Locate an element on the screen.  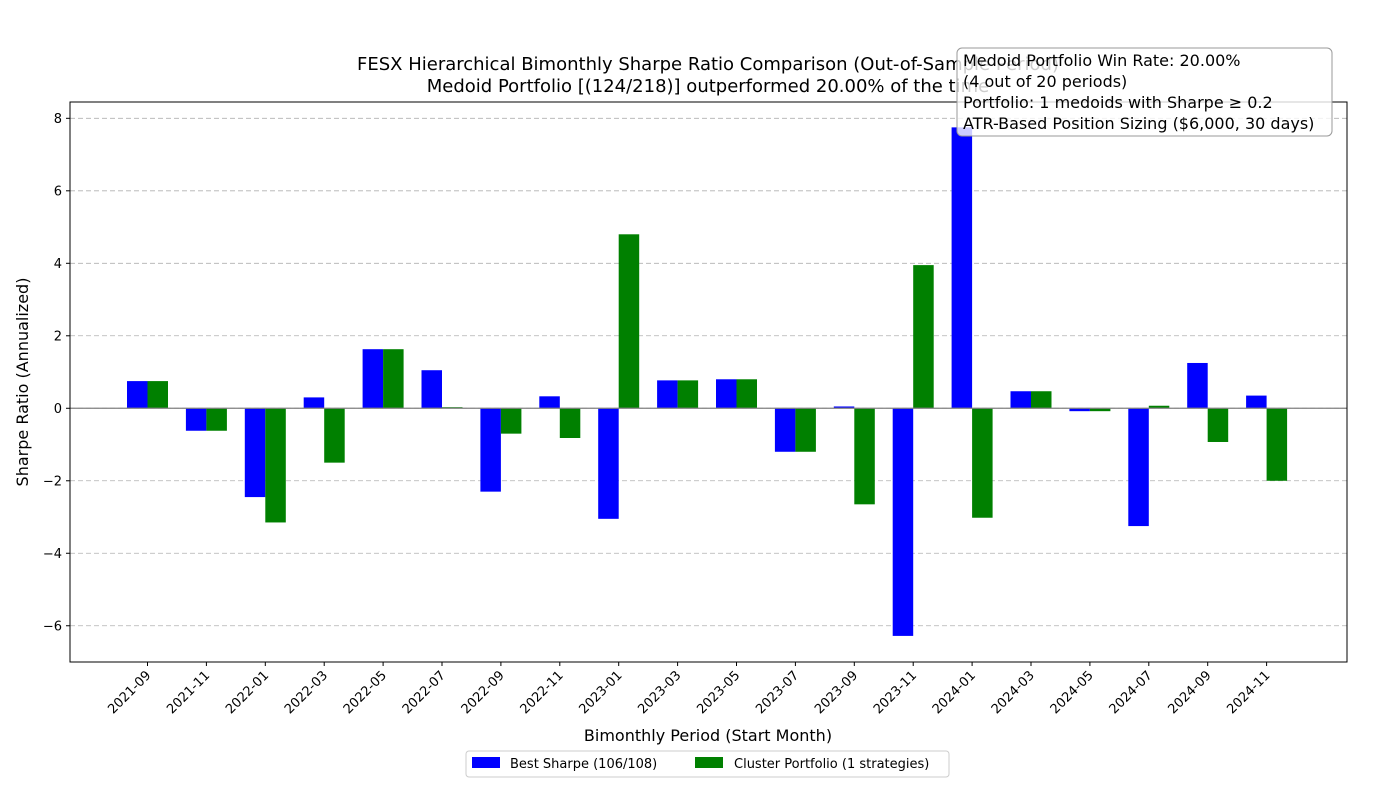
y-axis-label: Sharpe Ratio (Annualized) is located at coordinates (22, 382).